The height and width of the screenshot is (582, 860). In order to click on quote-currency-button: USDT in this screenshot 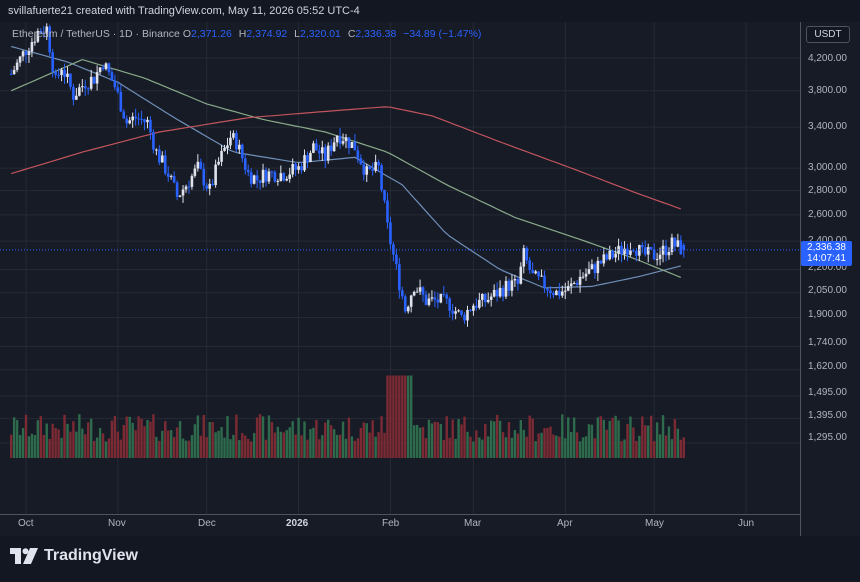, I will do `click(828, 34)`.